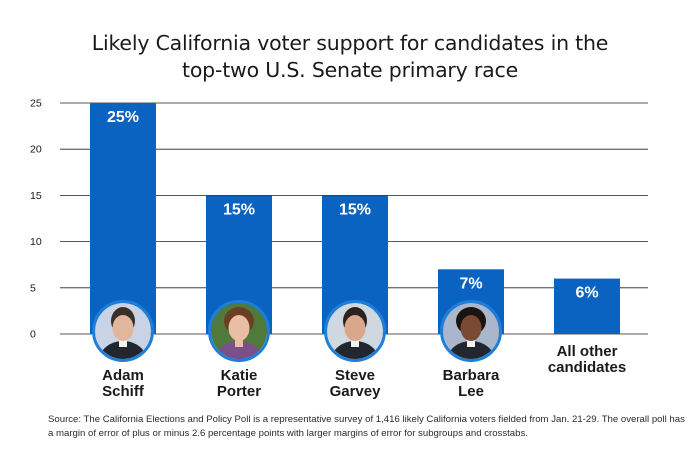 Image resolution: width=700 pixels, height=459 pixels. What do you see at coordinates (36, 196) in the screenshot?
I see `y-tick-label: 15` at bounding box center [36, 196].